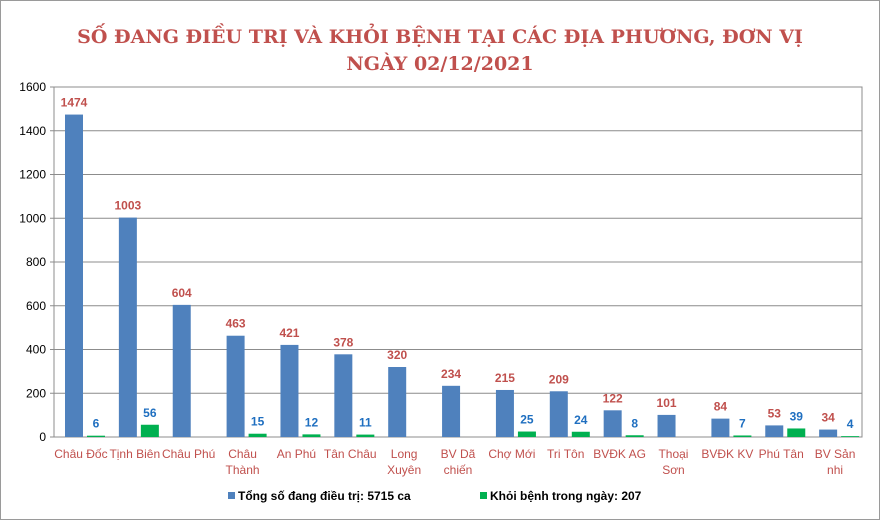 This screenshot has height=520, width=880. Describe the element at coordinates (236, 324) in the screenshot. I see `data-label: 463` at that location.